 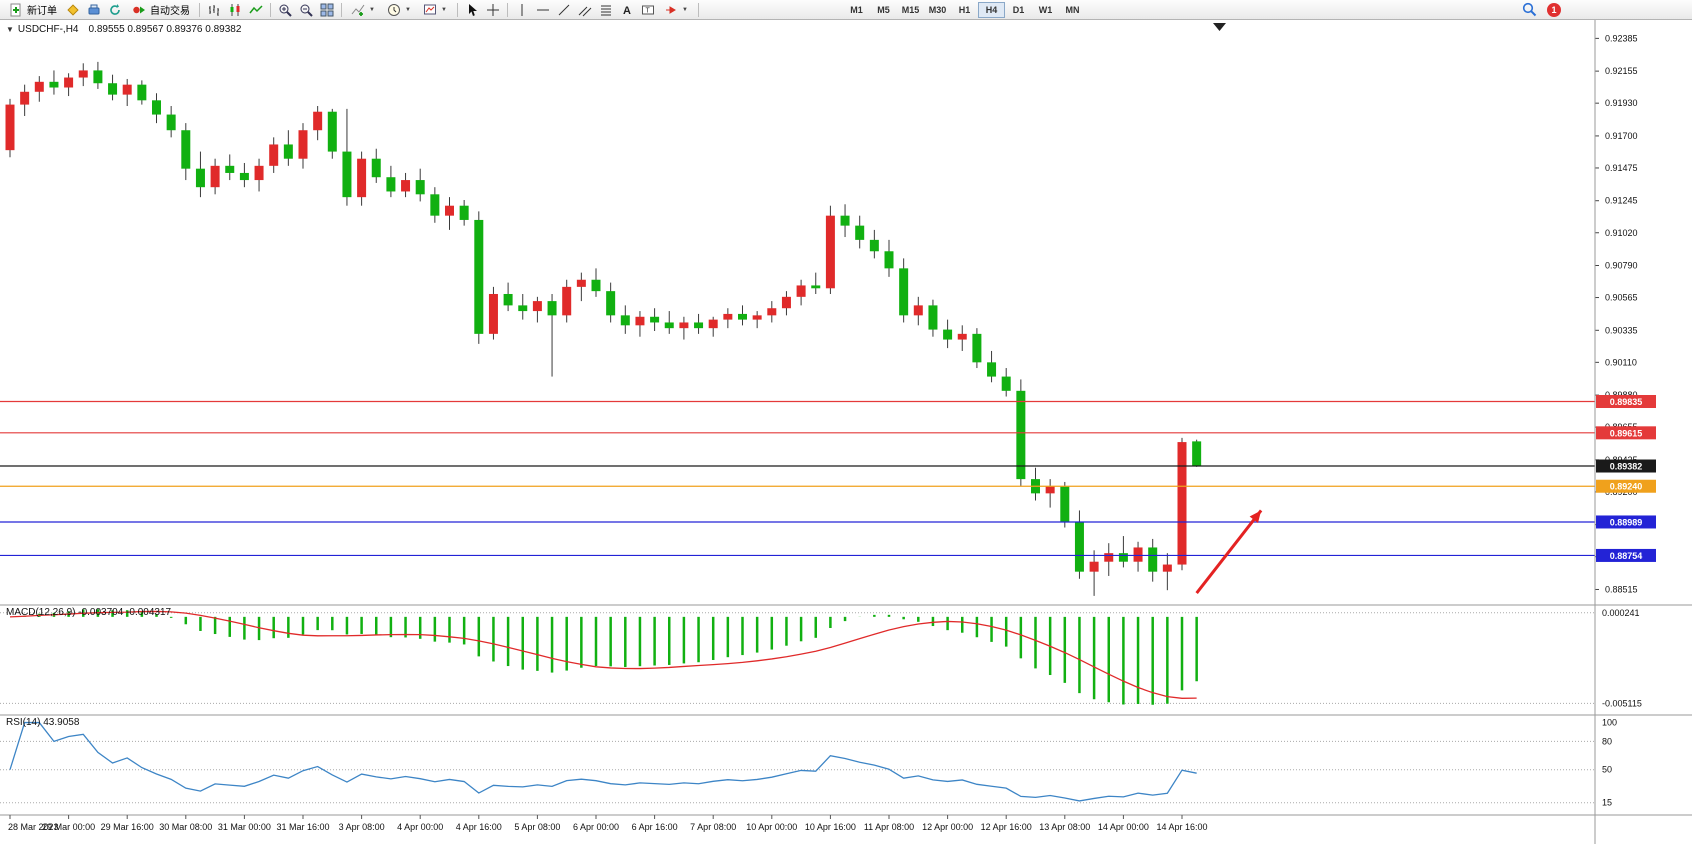 I want to click on templates-dropdown-caret: ▼, so click(x=444, y=9).